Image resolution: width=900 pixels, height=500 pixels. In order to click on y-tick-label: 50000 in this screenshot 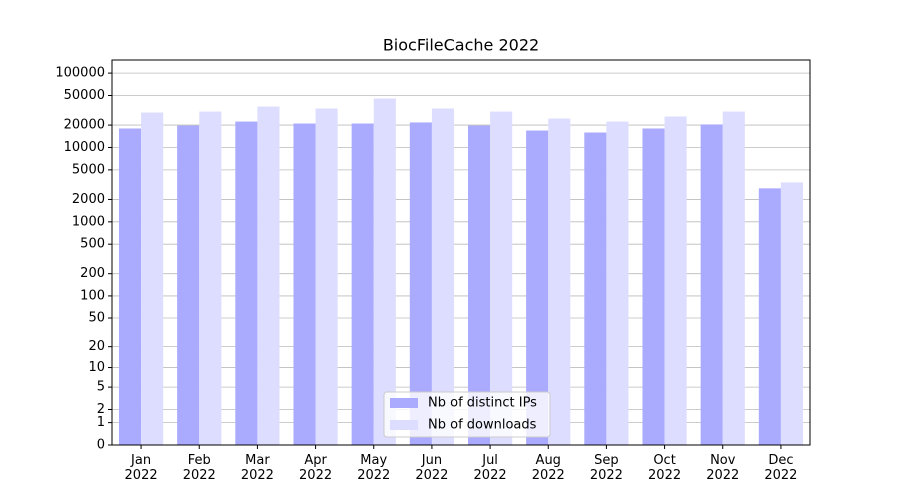, I will do `click(84, 95)`.